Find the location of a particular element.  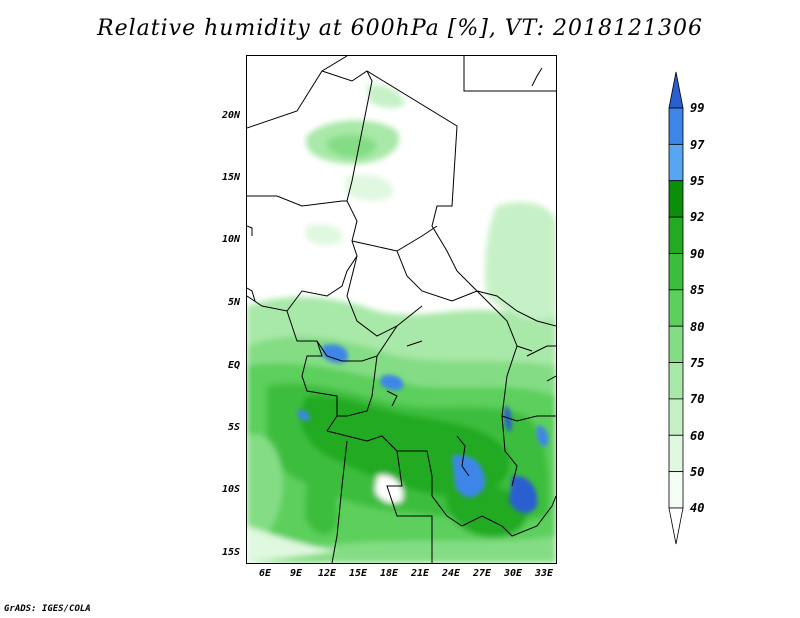

colorbar-label-50: 50 is located at coordinates (697, 472).